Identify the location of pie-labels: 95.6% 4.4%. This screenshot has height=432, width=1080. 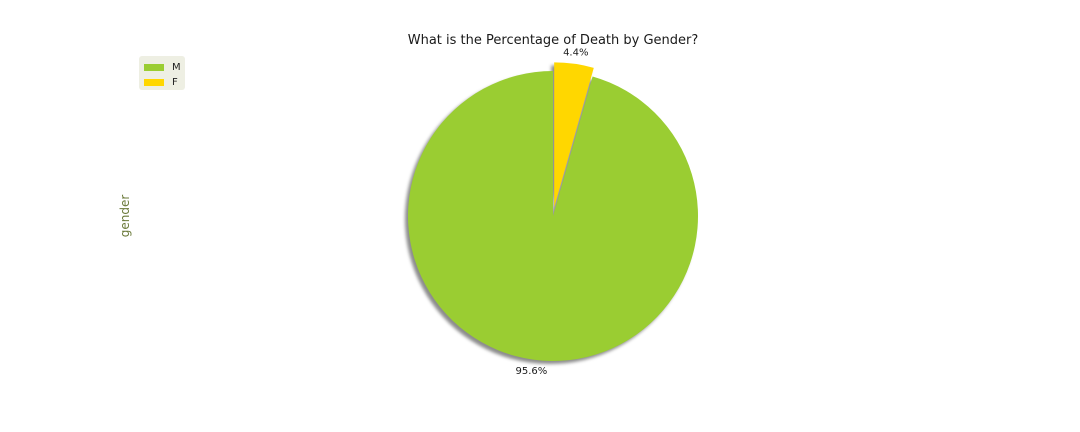
(552, 212).